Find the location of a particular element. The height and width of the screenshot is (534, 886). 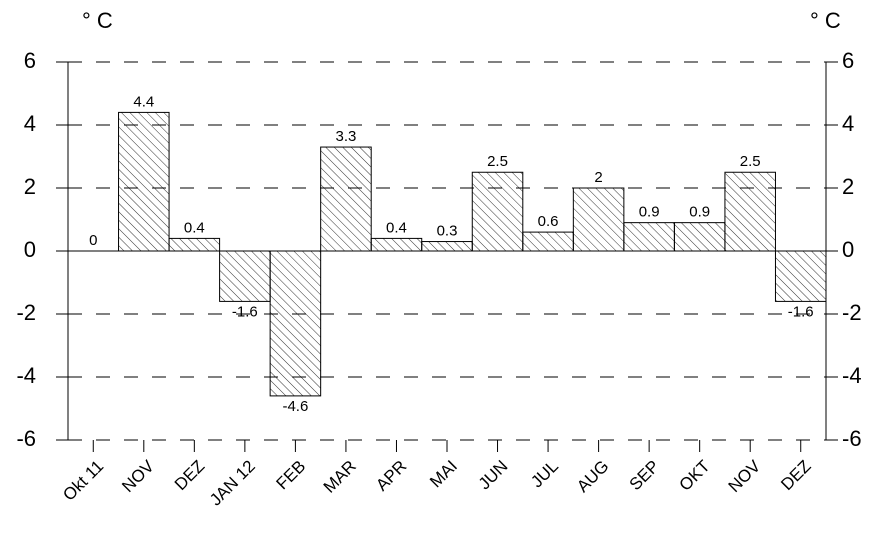

value-label: 0.3 is located at coordinates (447, 231).